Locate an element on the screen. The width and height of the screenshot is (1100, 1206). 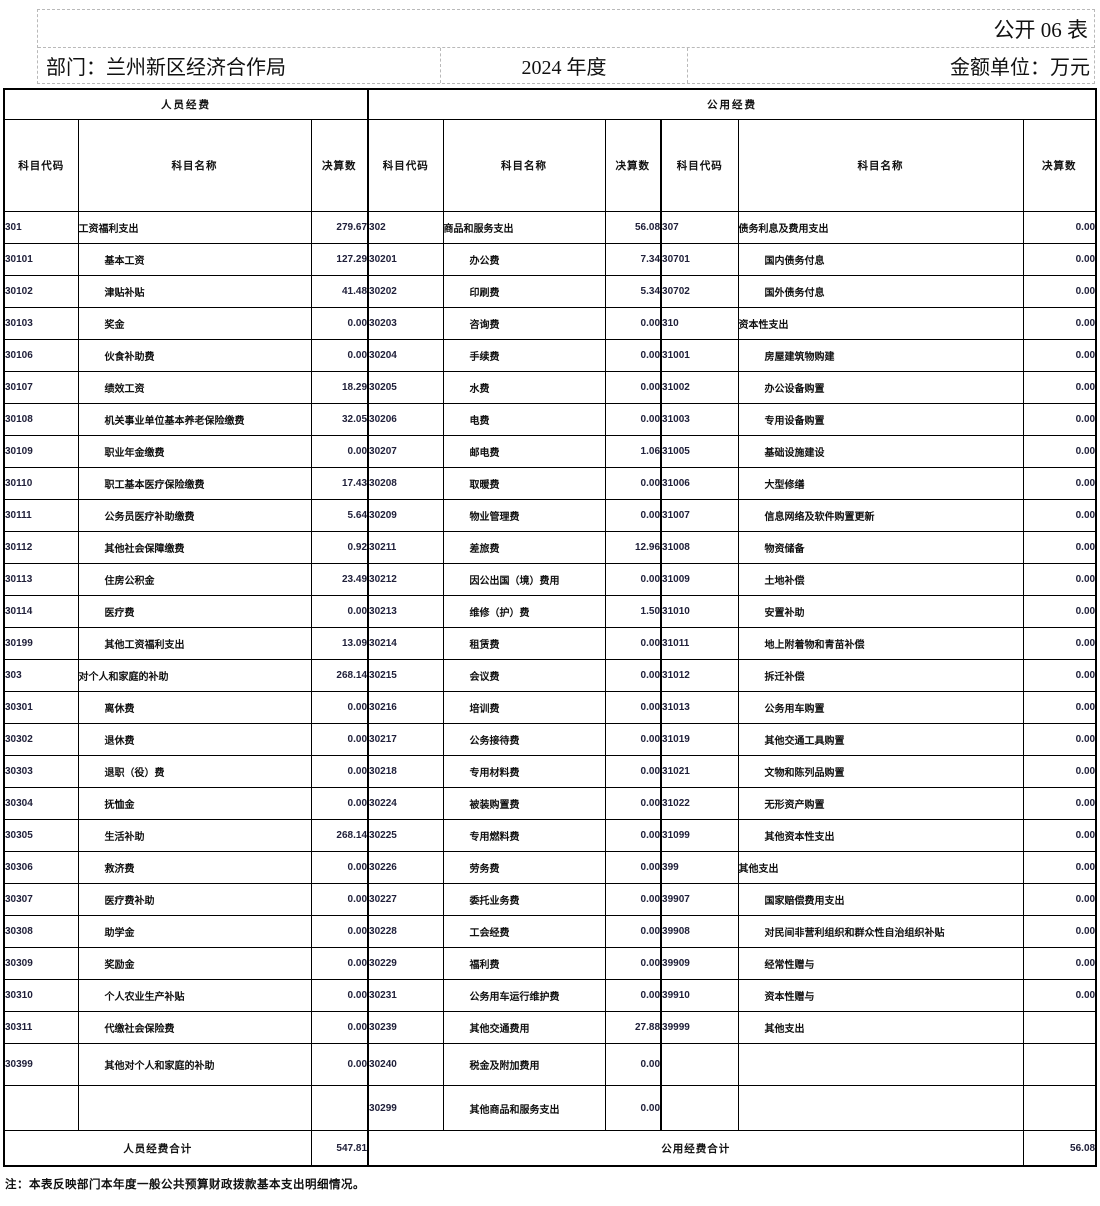
subject-code-cell: 30207 is located at coordinates (405, 451).